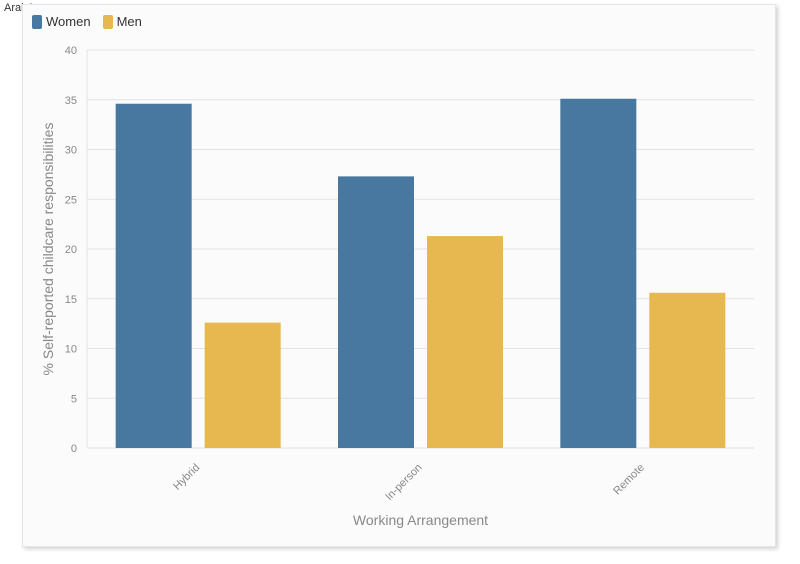 This screenshot has height=564, width=800. What do you see at coordinates (598, 273) in the screenshot?
I see `bar-women-remote` at bounding box center [598, 273].